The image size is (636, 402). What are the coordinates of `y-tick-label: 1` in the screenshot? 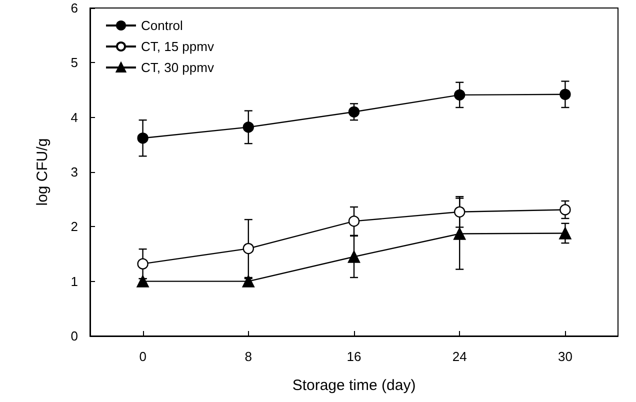 It's located at (74, 281).